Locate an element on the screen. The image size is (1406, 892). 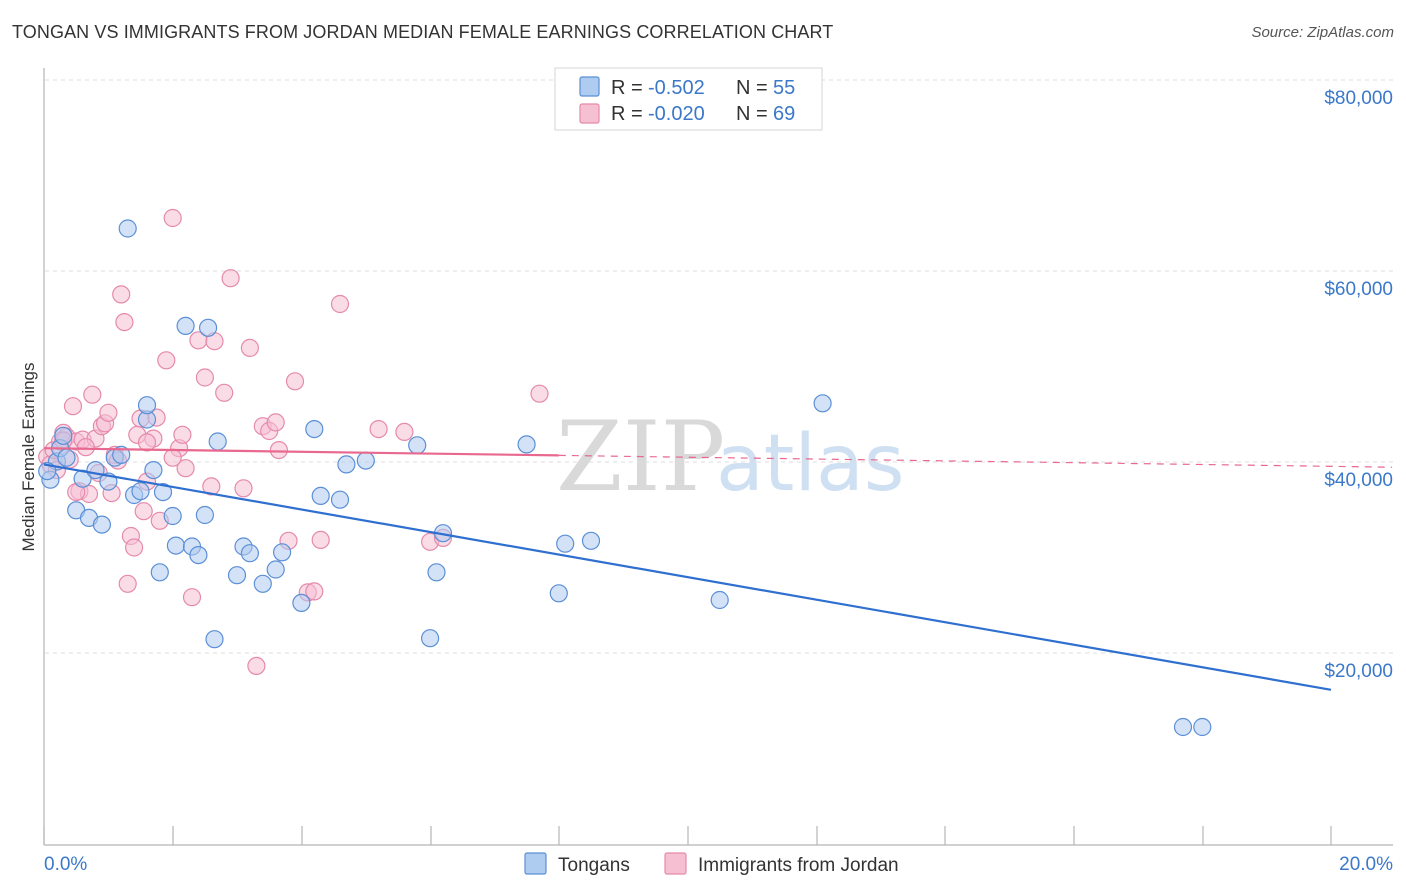
y-tick-label-60000: $60,000 is located at coordinates (1358, 289).